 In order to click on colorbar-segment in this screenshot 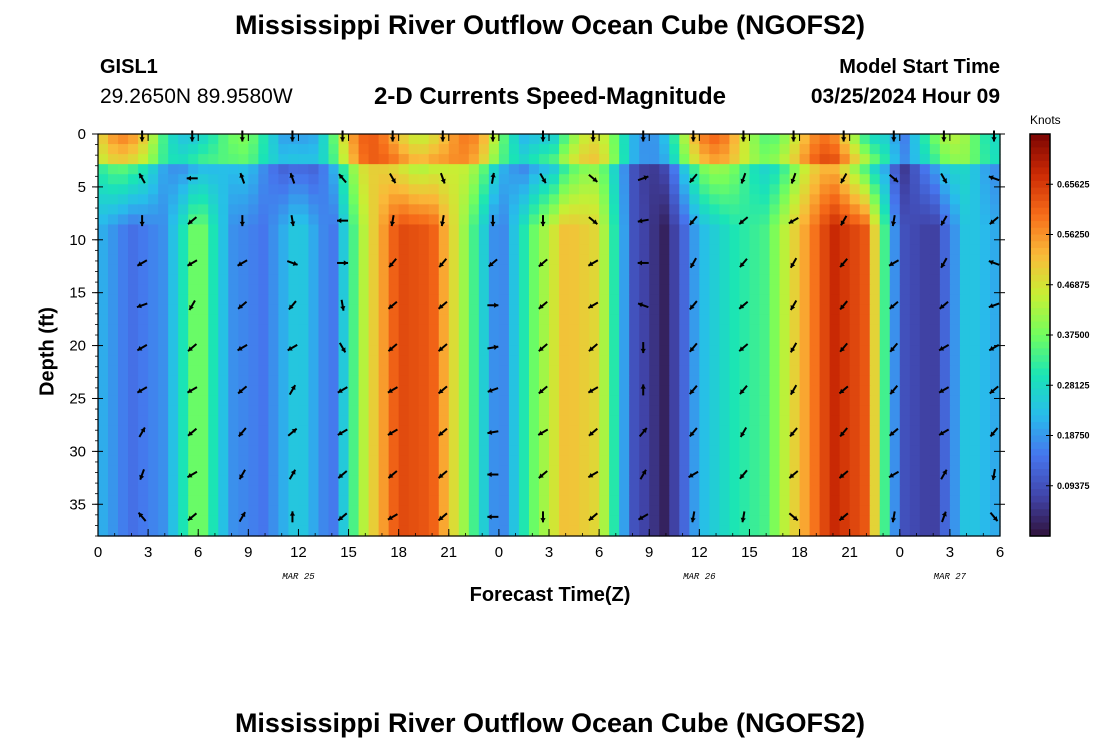, I will do `click(1040, 191)`.